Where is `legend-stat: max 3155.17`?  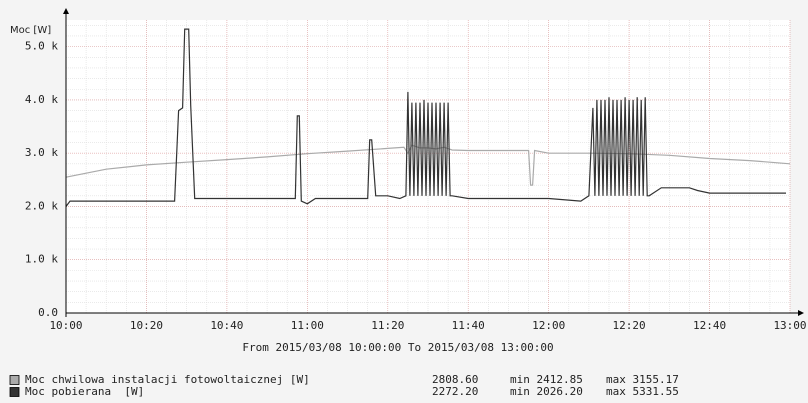
legend-stat: max 3155.17 is located at coordinates (642, 379).